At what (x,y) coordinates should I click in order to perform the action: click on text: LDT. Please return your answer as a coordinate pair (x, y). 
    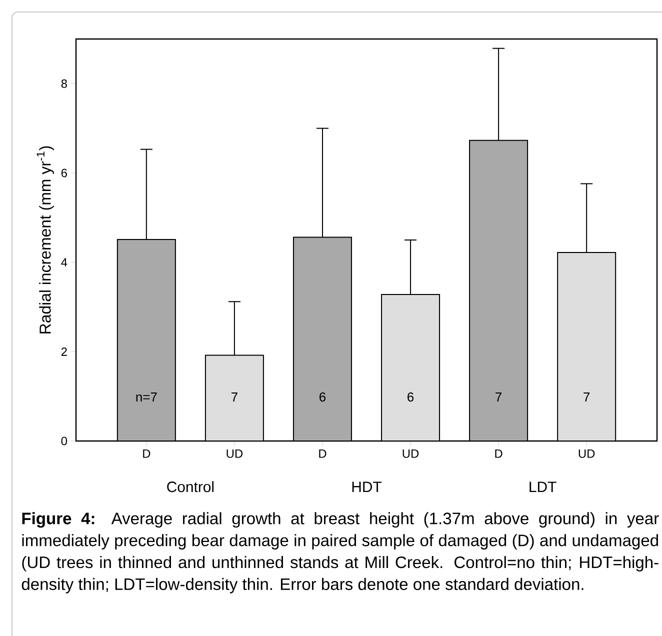
    Looking at the image, I should click on (543, 487).